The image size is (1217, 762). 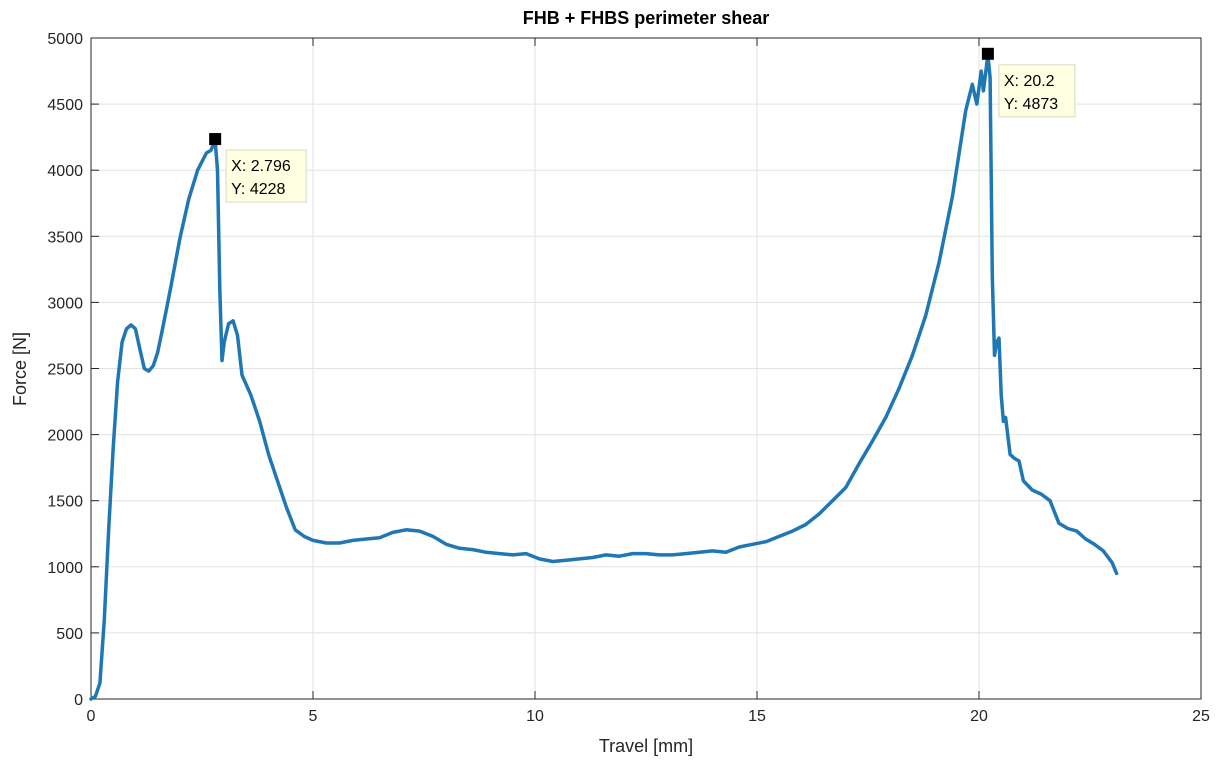 I want to click on y-tick-label: 4500, so click(x=65, y=105).